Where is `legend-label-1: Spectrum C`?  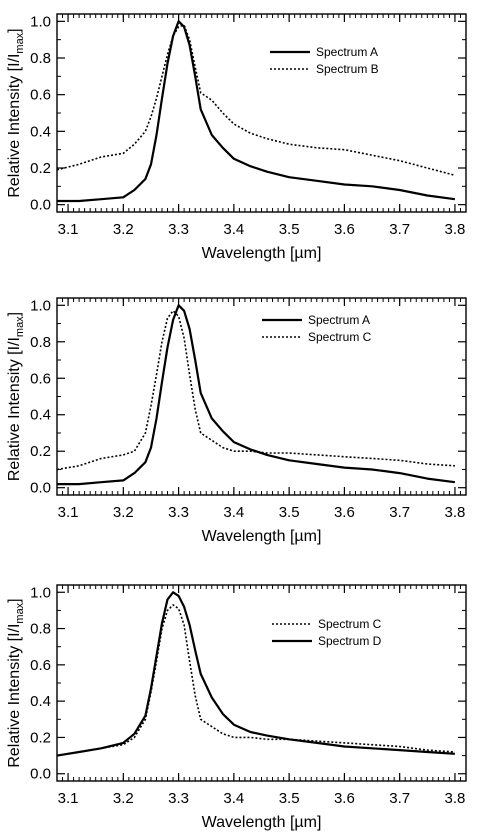 legend-label-1: Spectrum C is located at coordinates (350, 624).